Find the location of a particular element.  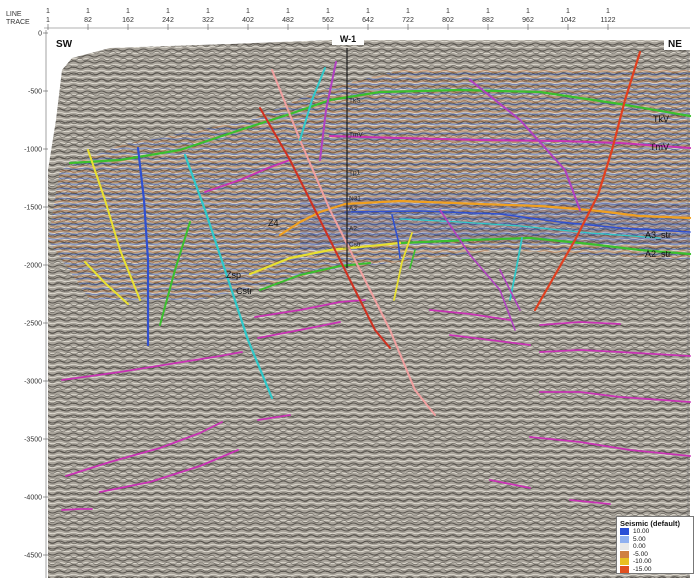

well-top-label: Tp1 is located at coordinates (355, 173).